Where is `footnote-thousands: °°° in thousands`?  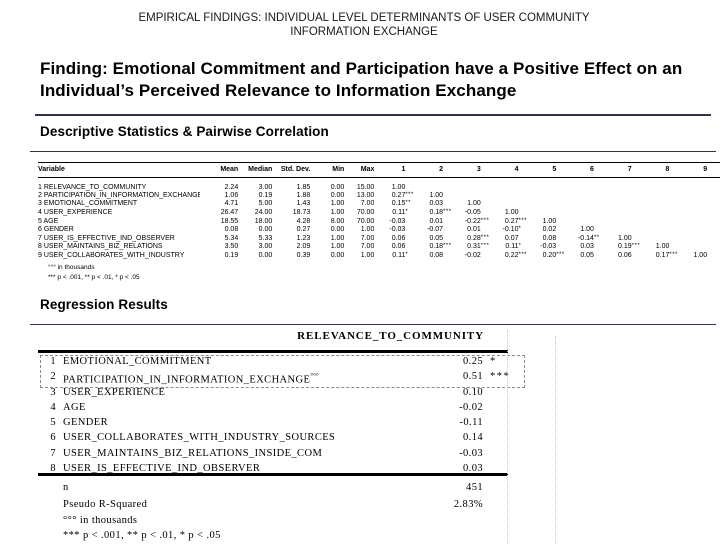 footnote-thousands: °°° in thousands is located at coordinates (71, 267).